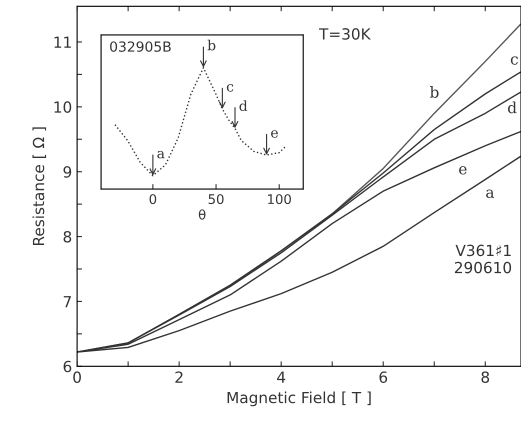 Image resolution: width=521 pixels, height=421 pixels. Describe the element at coordinates (67, 172) in the screenshot. I see `y-tick-label: 9` at that location.